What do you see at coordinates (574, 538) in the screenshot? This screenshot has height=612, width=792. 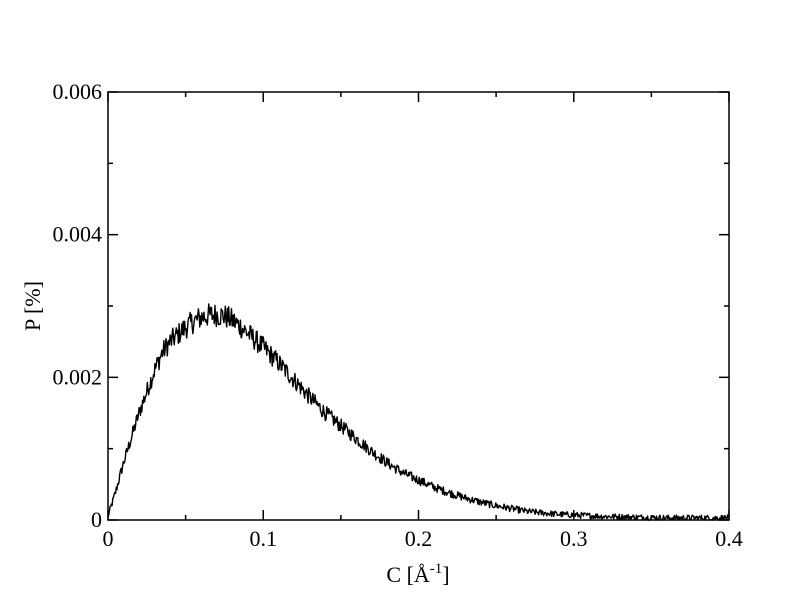 I see `x-tick-label: 0.3` at bounding box center [574, 538].